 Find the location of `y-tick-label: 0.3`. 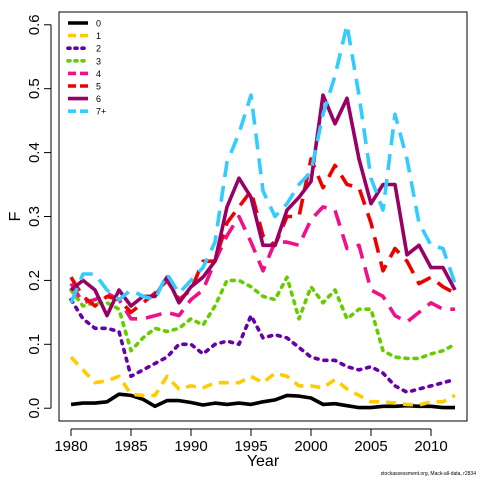

y-tick-label: 0.3 is located at coordinates (34, 216).